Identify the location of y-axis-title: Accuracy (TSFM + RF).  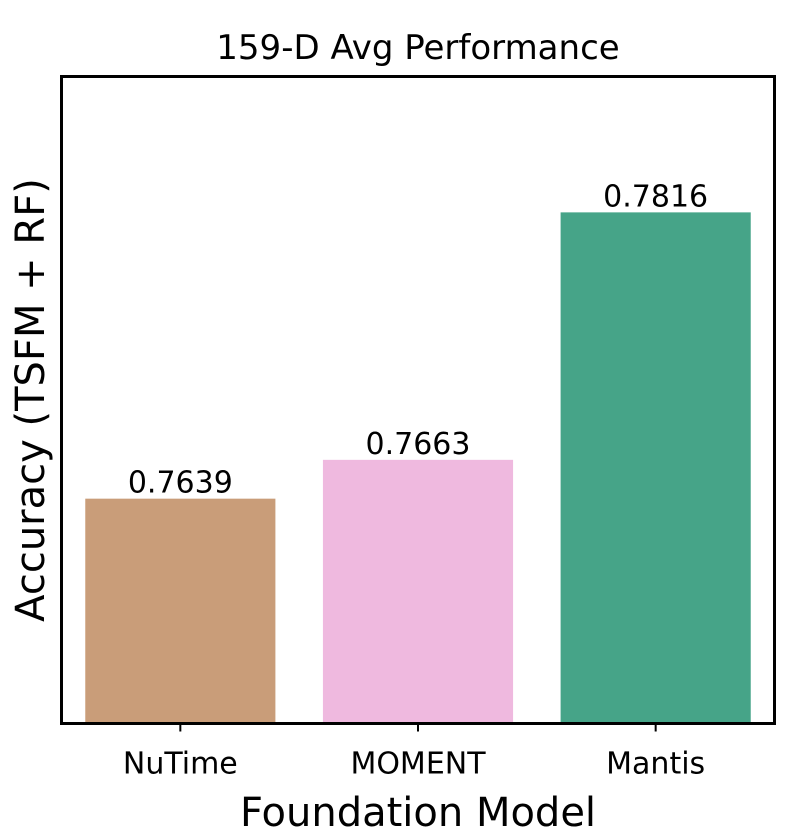
(31, 400).